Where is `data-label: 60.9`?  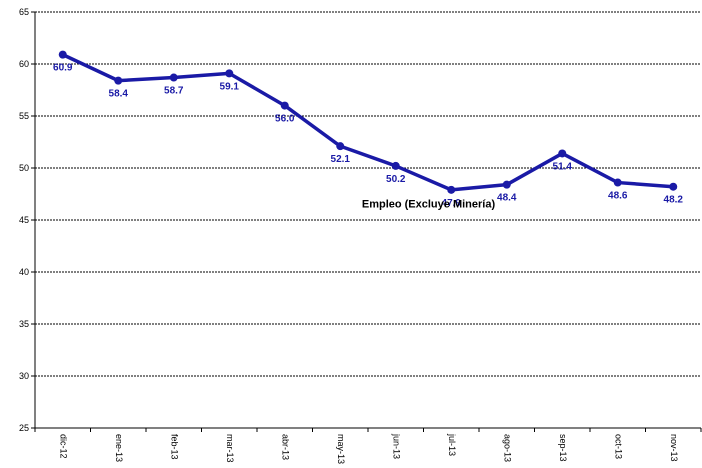
data-label: 60.9 is located at coordinates (63, 68).